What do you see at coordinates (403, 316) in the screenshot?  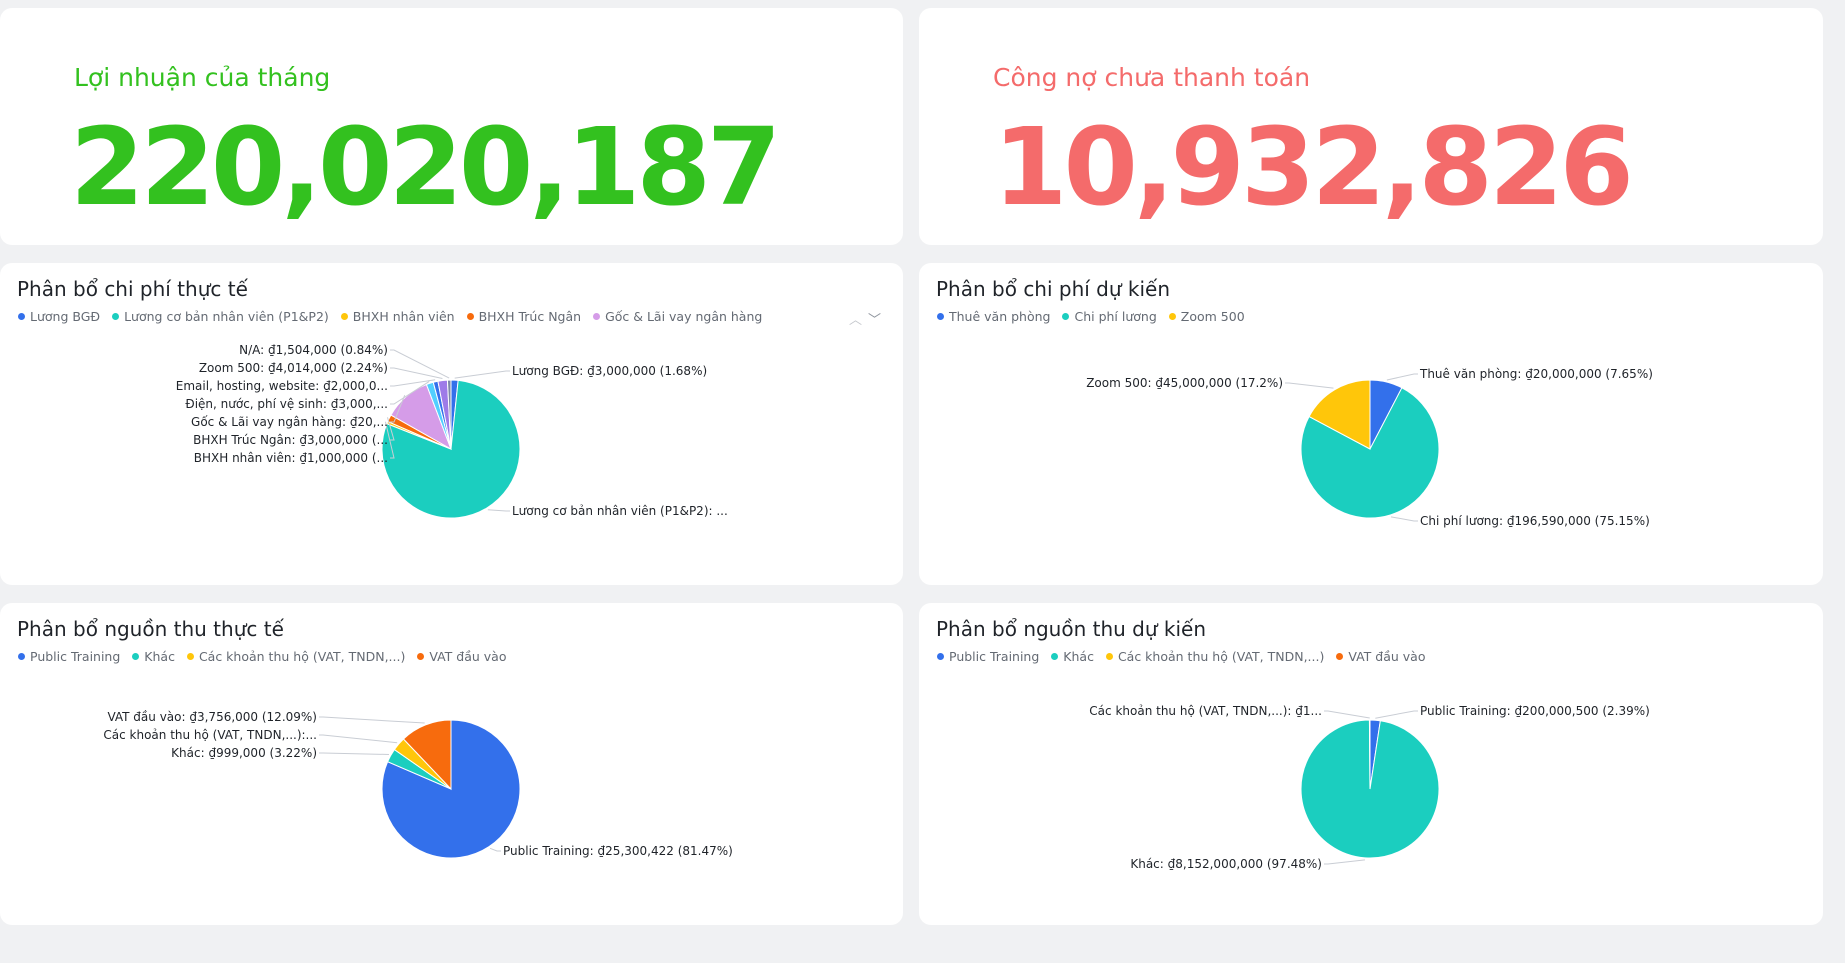 I see `legend-label: BHXH nhân viên` at bounding box center [403, 316].